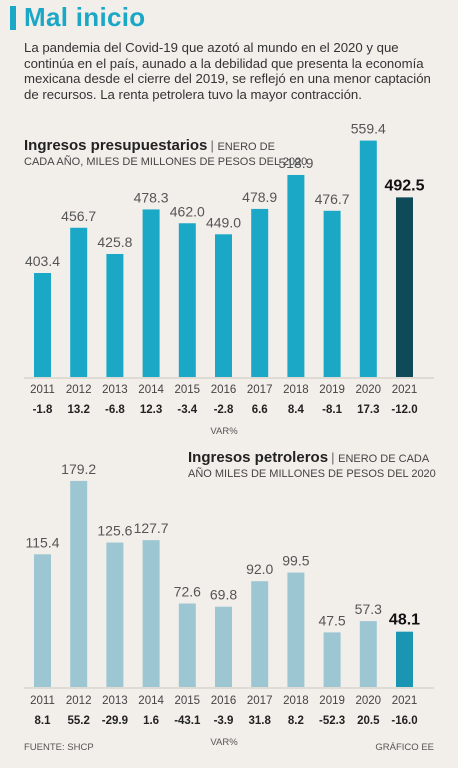  Describe the element at coordinates (296, 629) in the screenshot. I see `chart2-bar-2018` at that location.